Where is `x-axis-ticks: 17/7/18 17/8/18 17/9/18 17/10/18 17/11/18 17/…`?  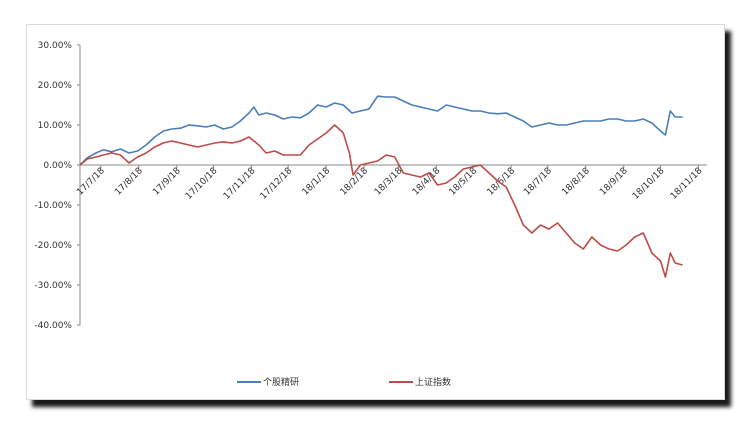 x-axis-ticks: 17/7/18 17/8/18 17/9/18 17/10/18 17/11/18 17/… is located at coordinates (390, 183).